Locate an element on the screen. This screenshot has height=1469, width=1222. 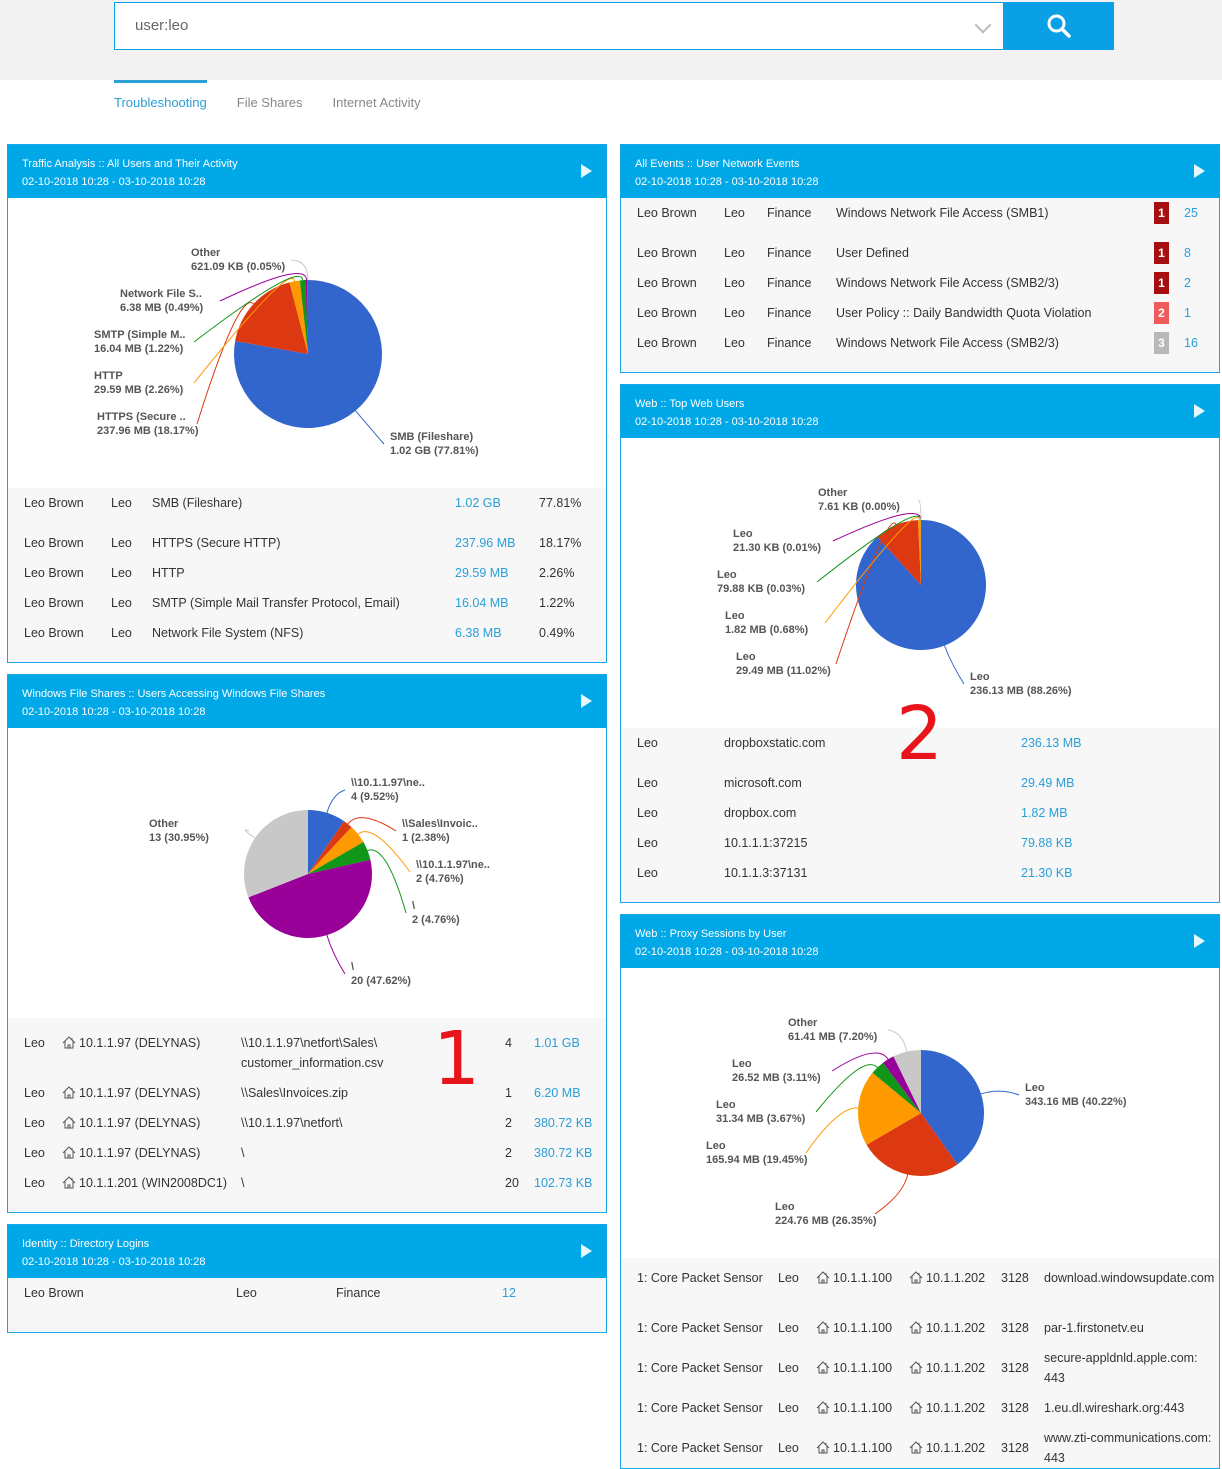
cell-text: 77.81% is located at coordinates (560, 503).